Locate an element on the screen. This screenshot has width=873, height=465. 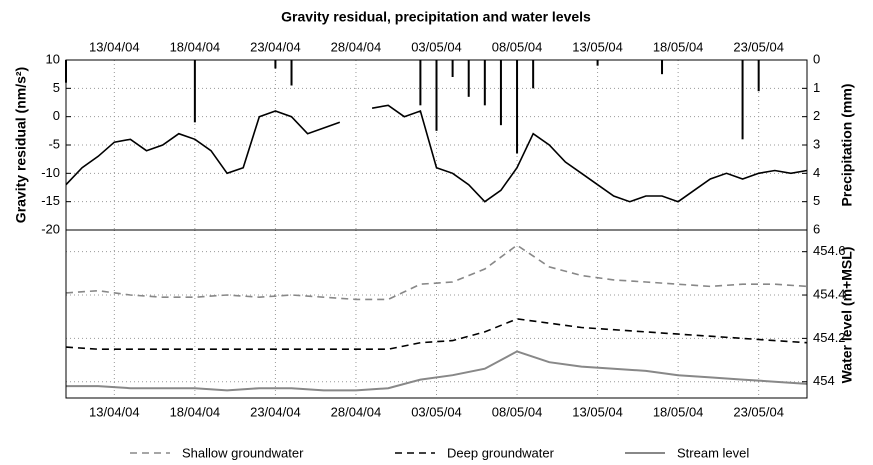
y2-tick-label: 3 is located at coordinates (816, 143).